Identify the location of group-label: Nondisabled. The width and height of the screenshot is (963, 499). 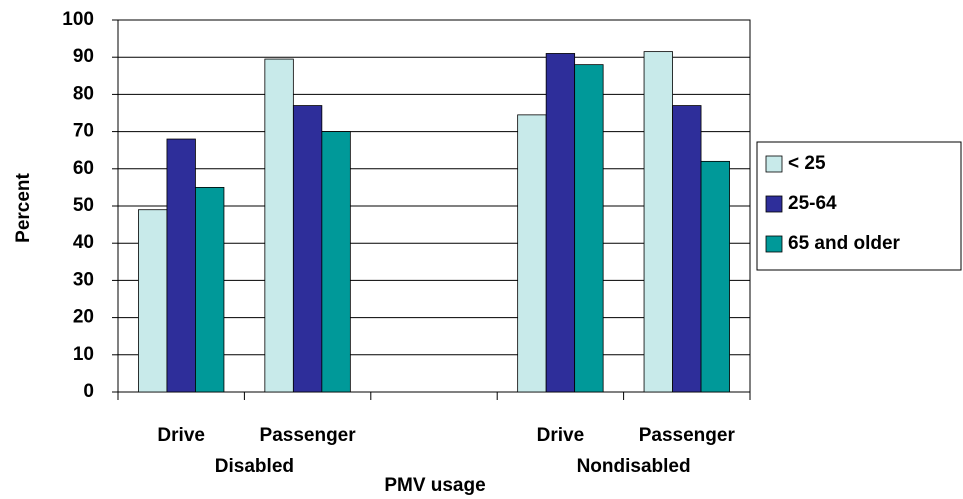
(634, 466).